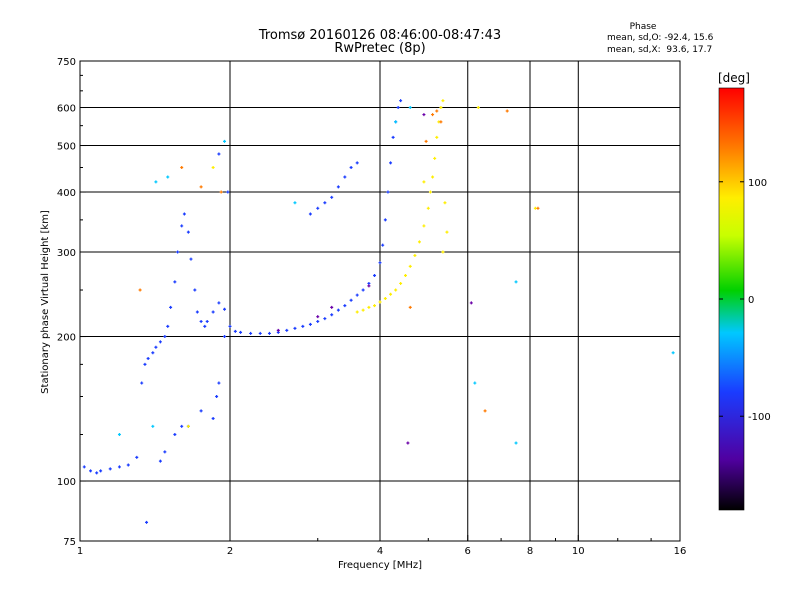 This screenshot has width=800, height=600. I want to click on x-axis-label: Frequency [MHz], so click(380, 565).